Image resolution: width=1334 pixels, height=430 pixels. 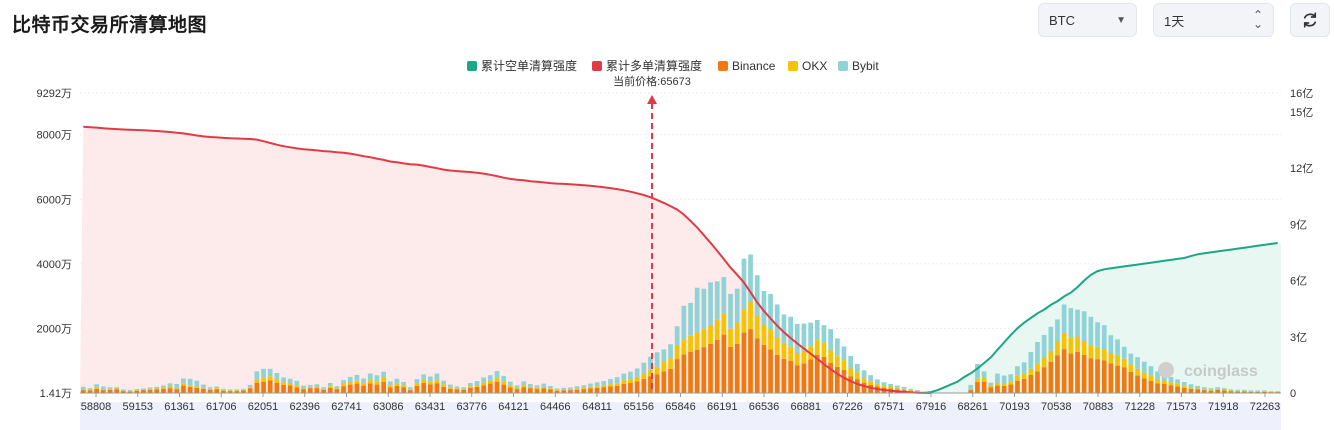 What do you see at coordinates (472, 66) in the screenshot?
I see `legend-swatch` at bounding box center [472, 66].